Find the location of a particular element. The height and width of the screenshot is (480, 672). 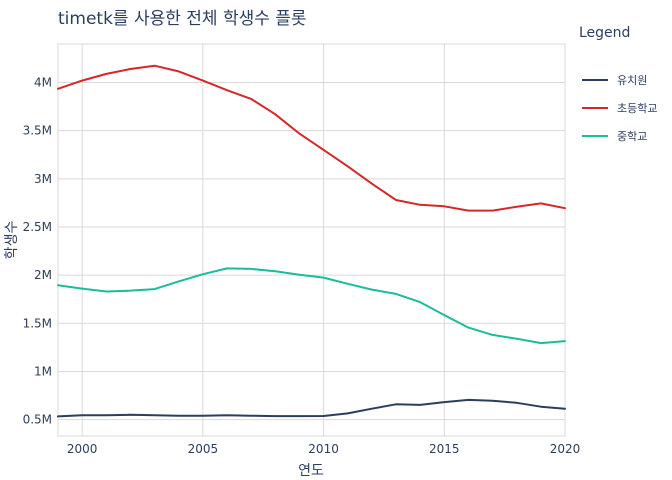

legend-label: 유치원 is located at coordinates (632, 80).